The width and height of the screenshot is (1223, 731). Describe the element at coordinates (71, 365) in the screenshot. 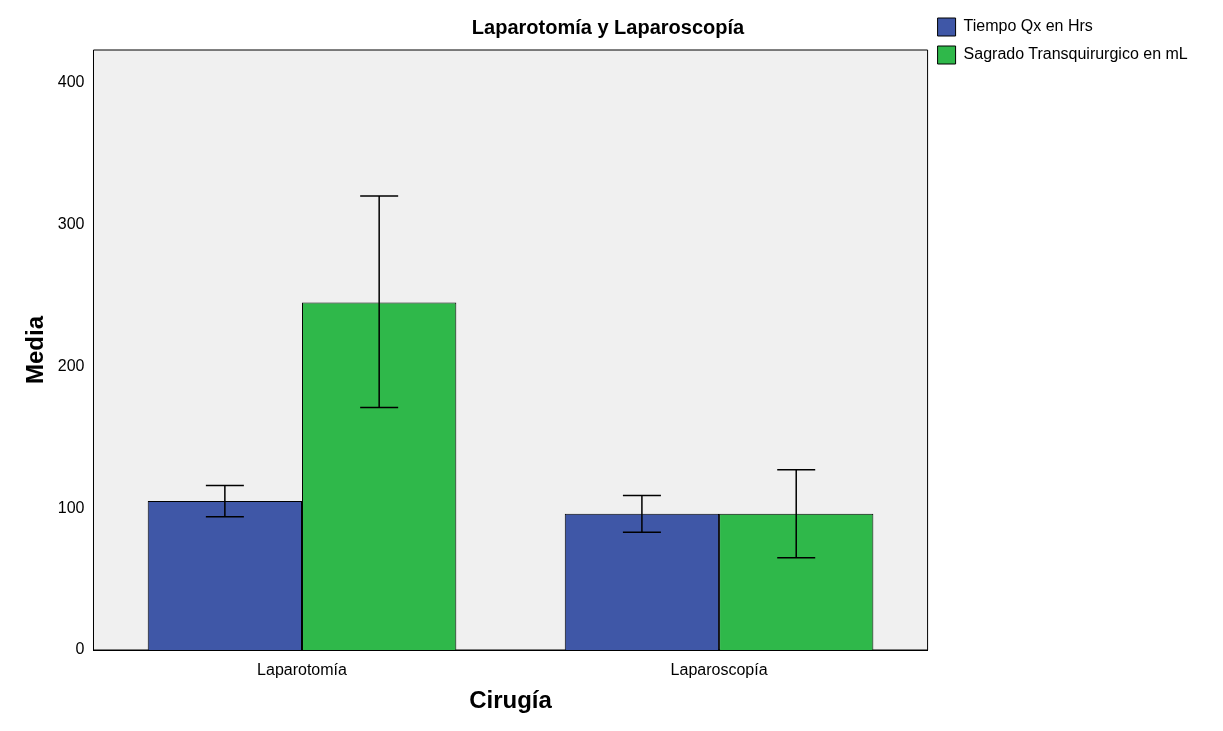

I see `y-tick-label: 200` at that location.